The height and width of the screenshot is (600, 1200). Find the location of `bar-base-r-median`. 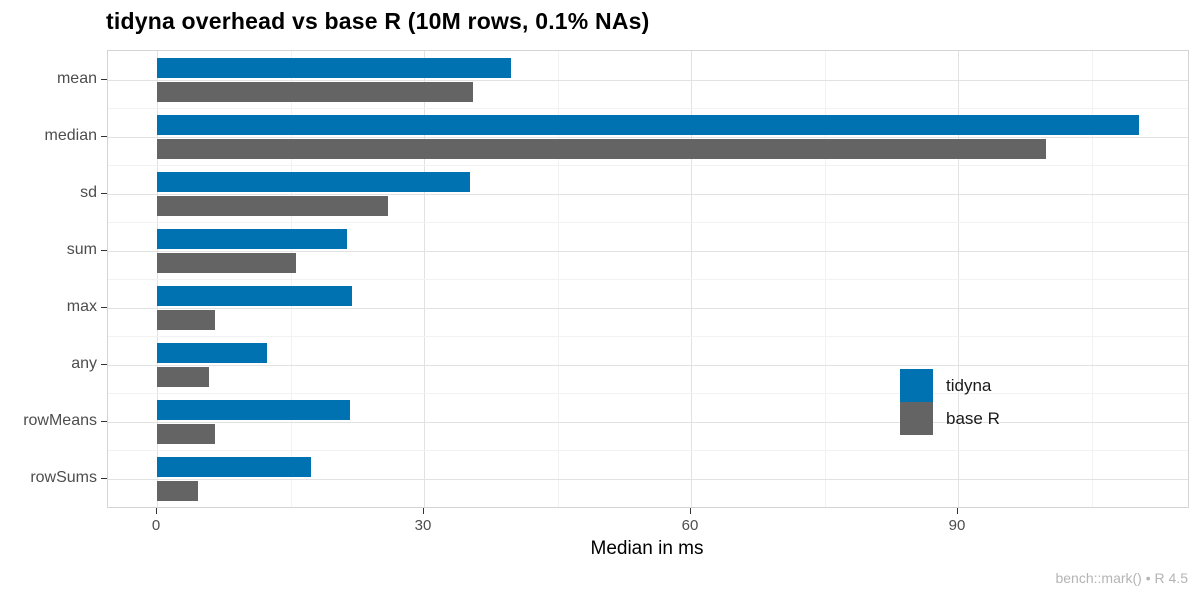

bar-base-r-median is located at coordinates (601, 149).